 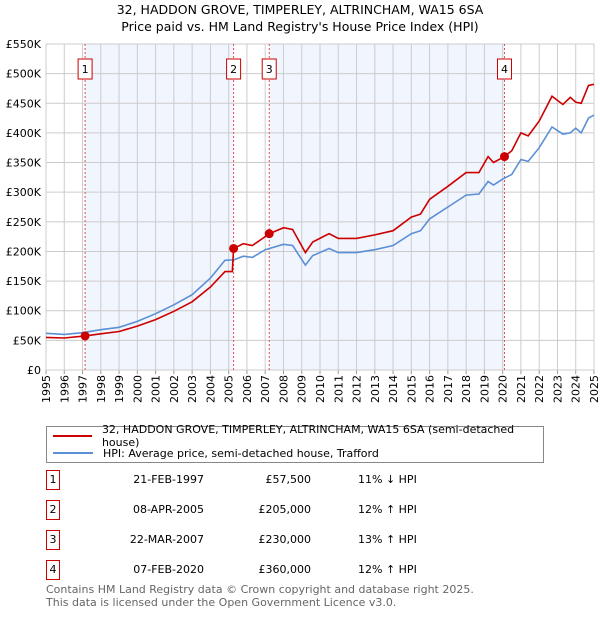 What do you see at coordinates (246, 510) in the screenshot?
I see `transaction-row: 2 08-APR-2005 £205,000 12% ↑ HPI` at bounding box center [246, 510].